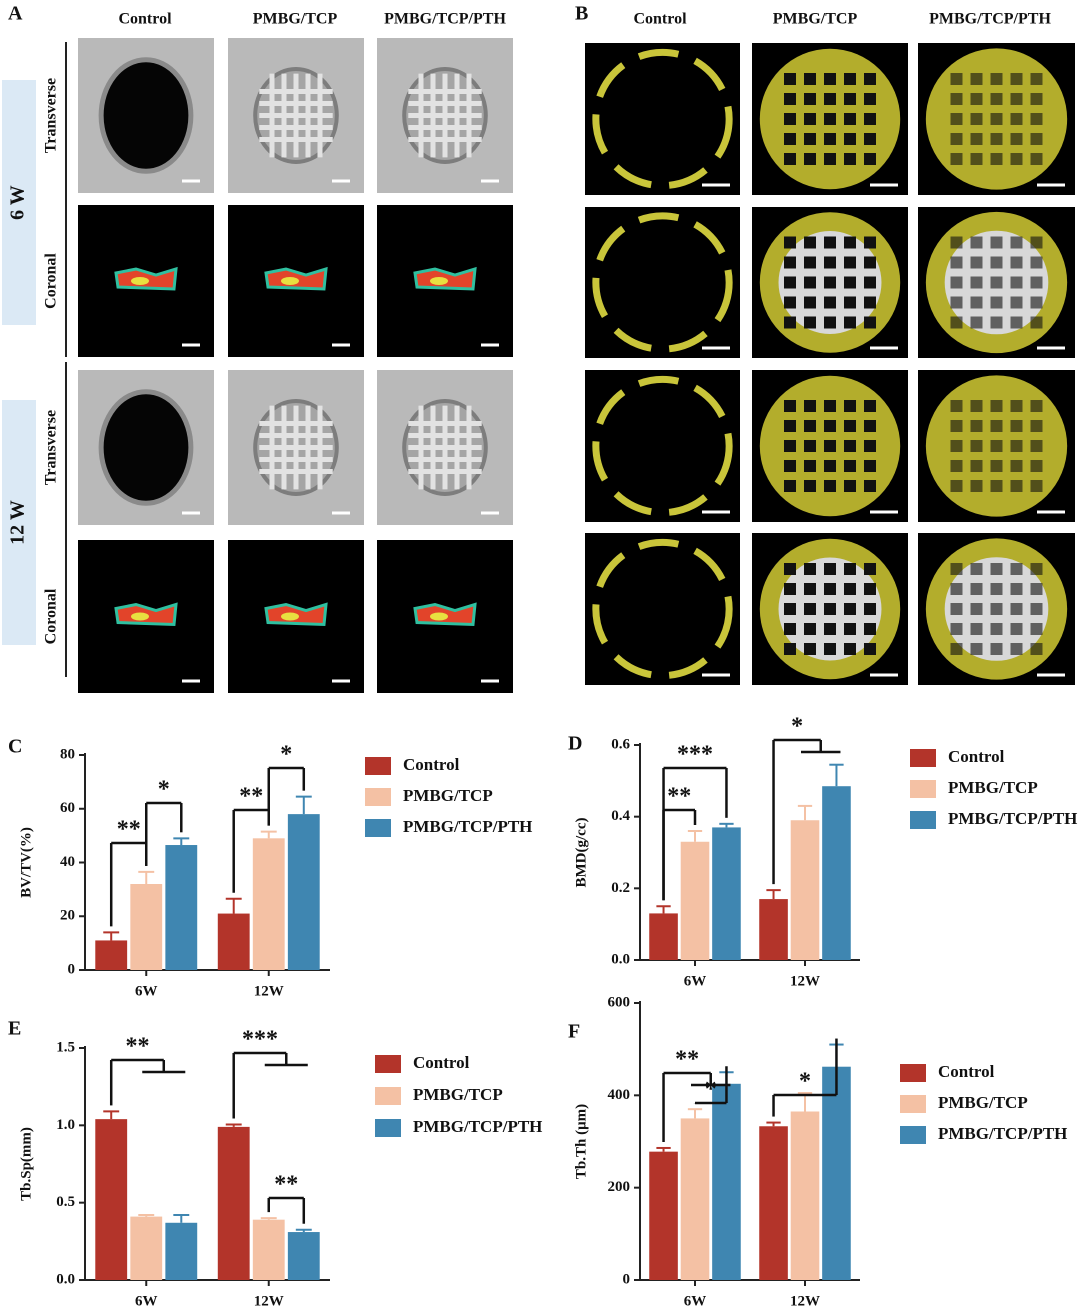  What do you see at coordinates (687, 1060) in the screenshot?
I see `significance: **` at bounding box center [687, 1060].